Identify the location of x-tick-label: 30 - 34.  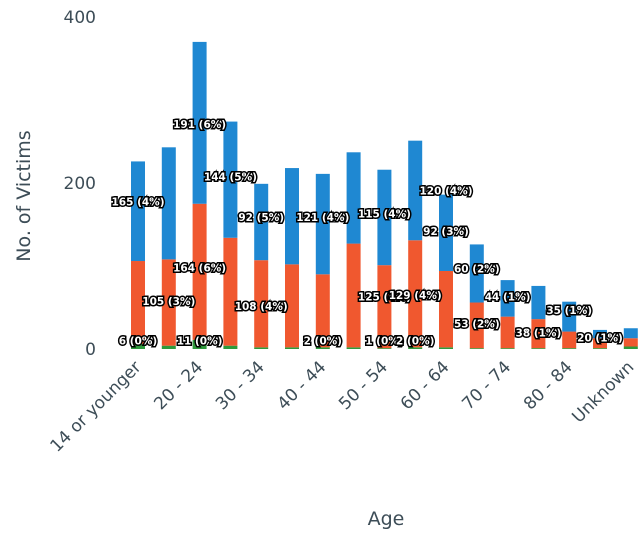
(240, 385).